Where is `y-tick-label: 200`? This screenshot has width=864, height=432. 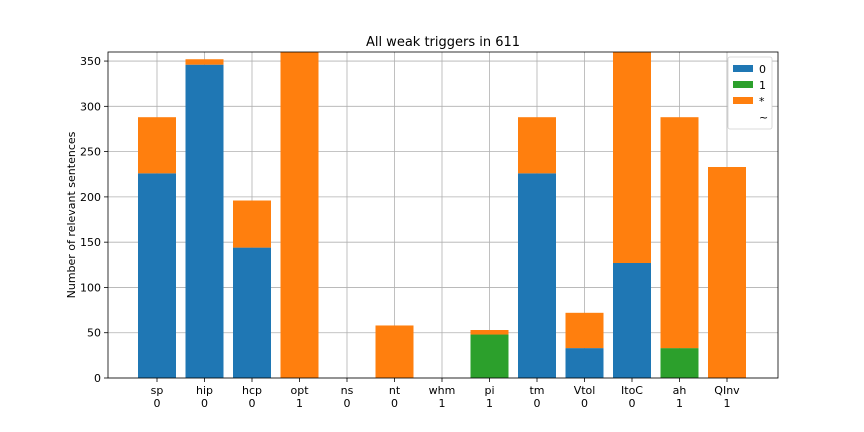
y-tick-label: 200 is located at coordinates (90, 197).